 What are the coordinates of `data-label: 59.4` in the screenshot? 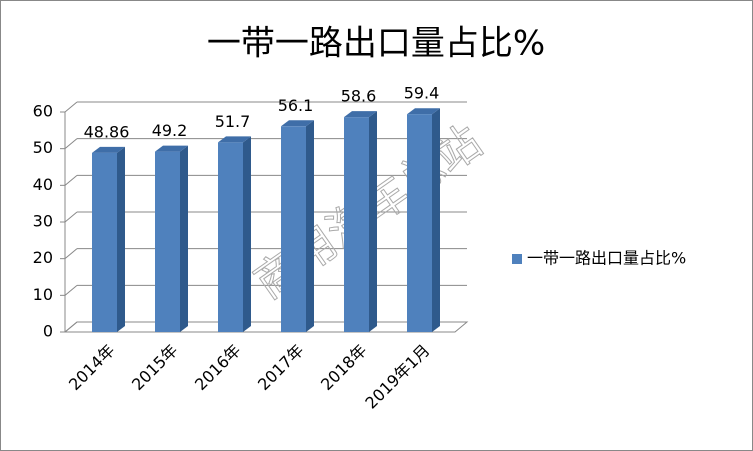 It's located at (422, 93).